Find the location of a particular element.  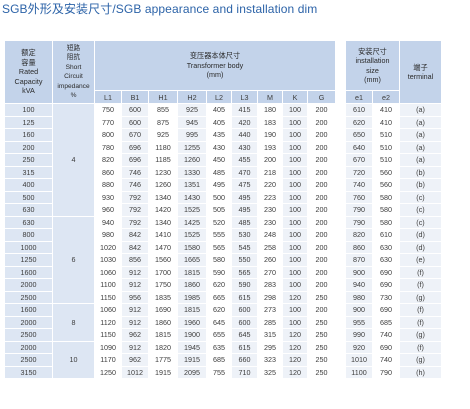

cell-e2: 630 is located at coordinates (386, 247).